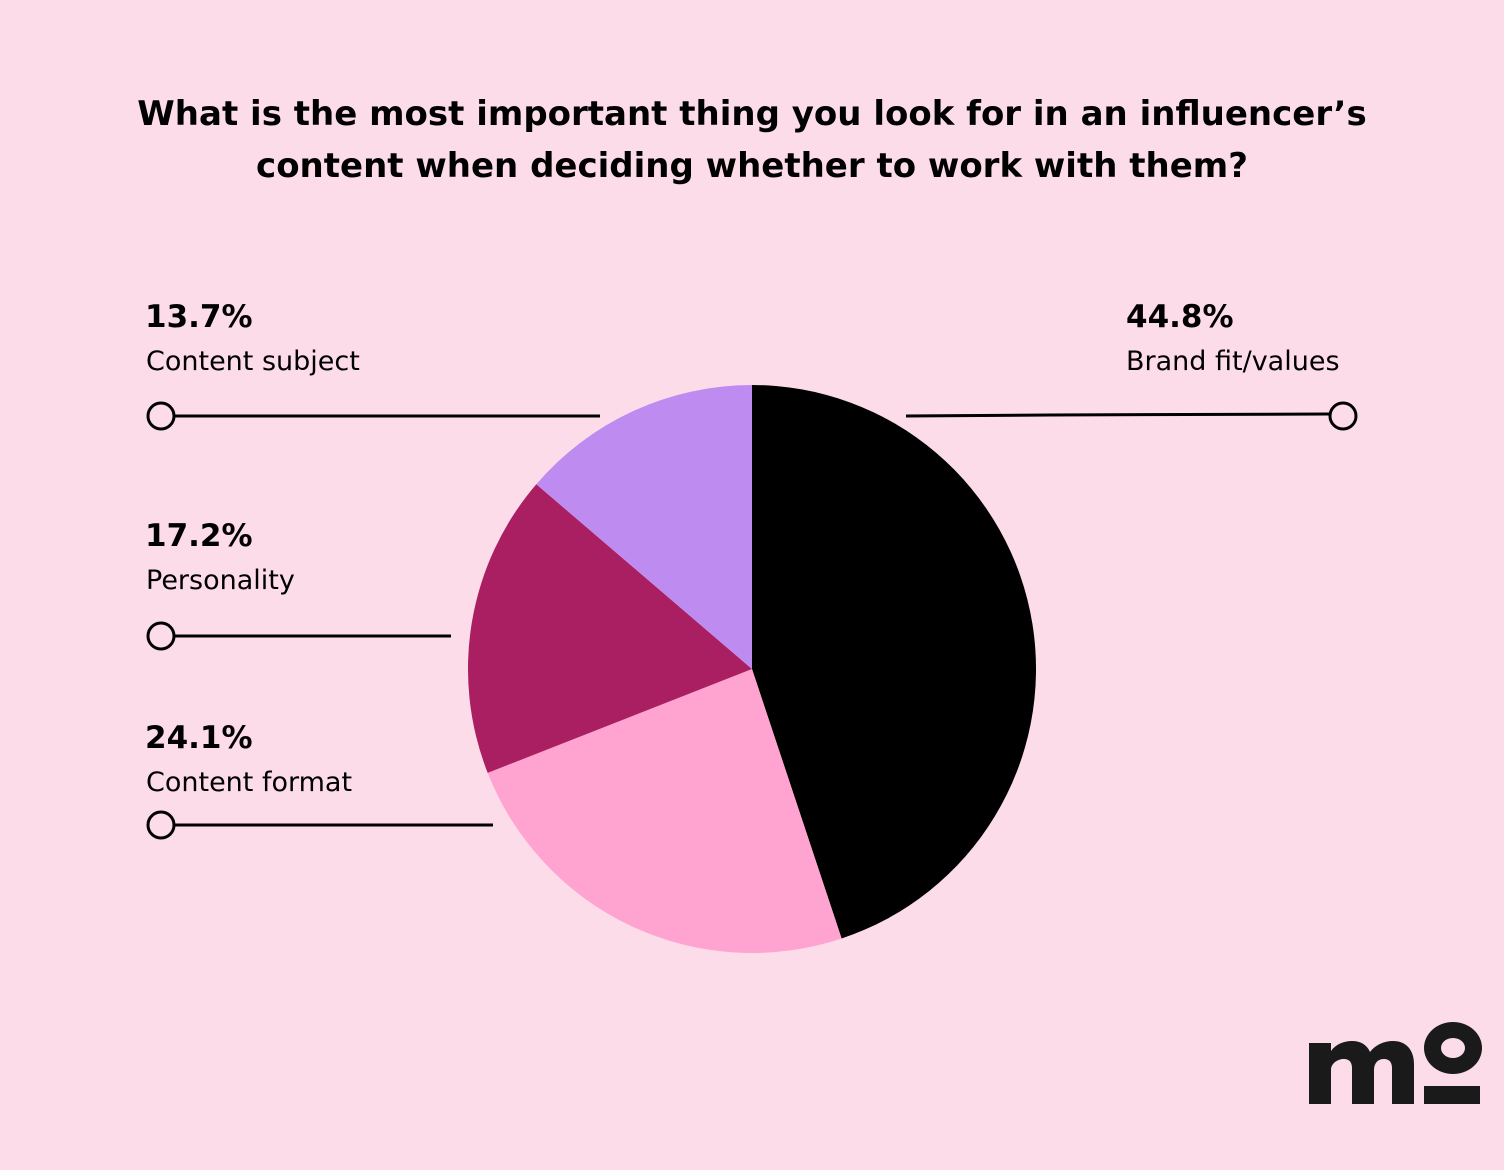  Describe the element at coordinates (1343, 416) in the screenshot. I see `leader-dot-brand-fit` at that location.